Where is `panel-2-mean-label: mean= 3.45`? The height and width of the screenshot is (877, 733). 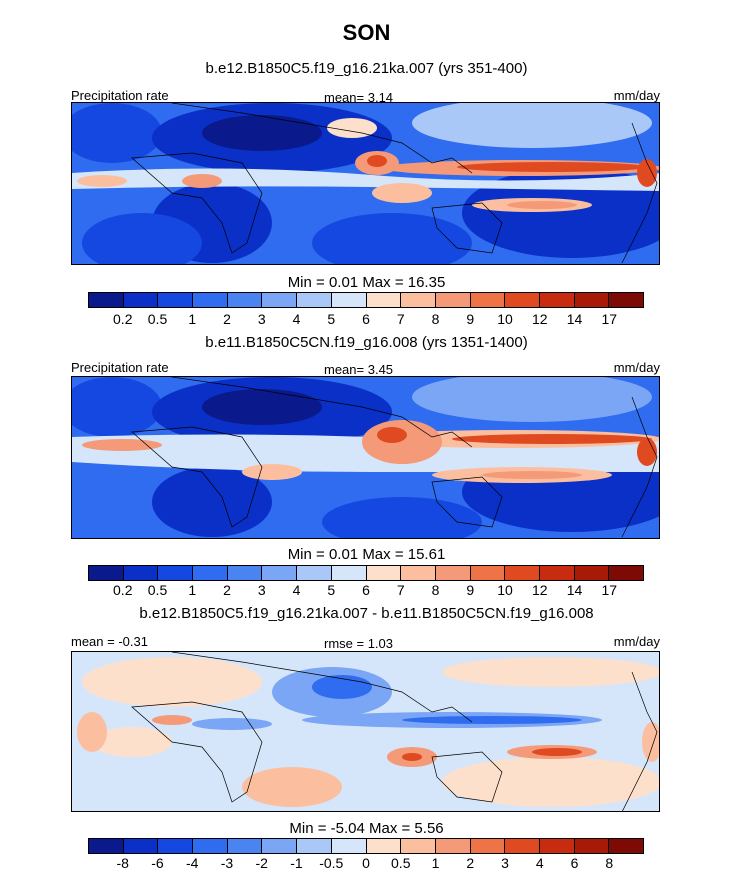 panel-2-mean-label: mean= 3.45 is located at coordinates (359, 369).